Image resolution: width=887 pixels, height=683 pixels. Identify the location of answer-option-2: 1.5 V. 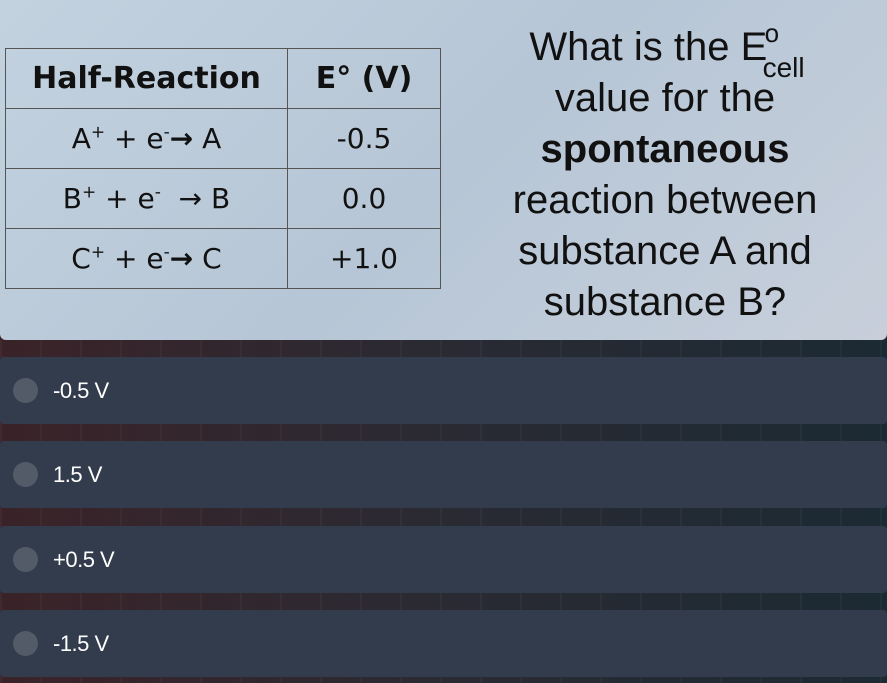
(443, 474).